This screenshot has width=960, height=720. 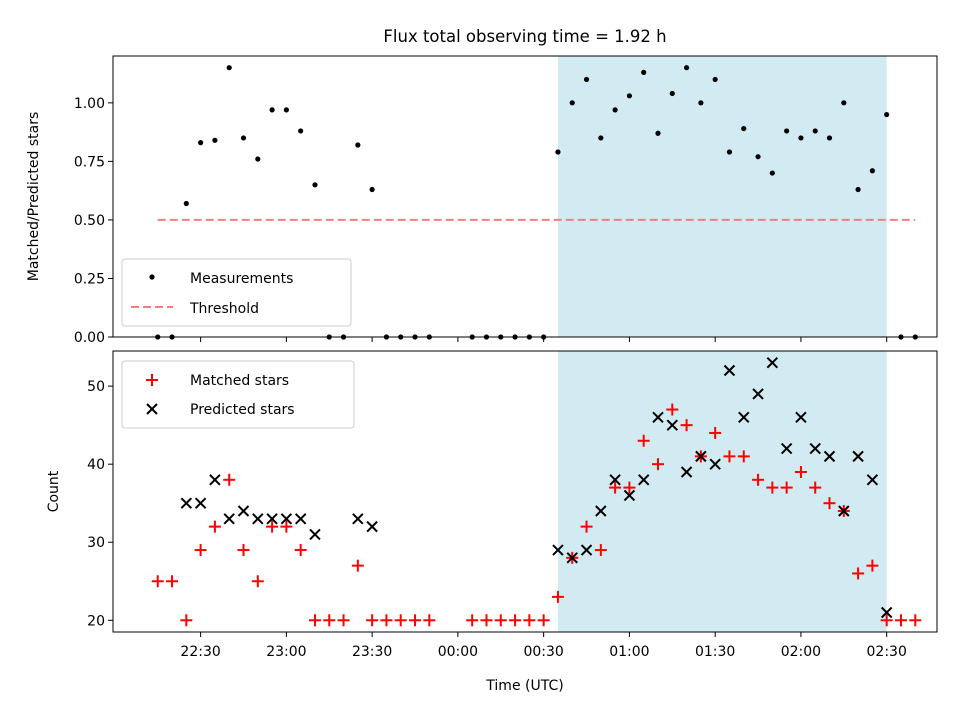 I want to click on legend-label: Predicted stars, so click(x=242, y=410).